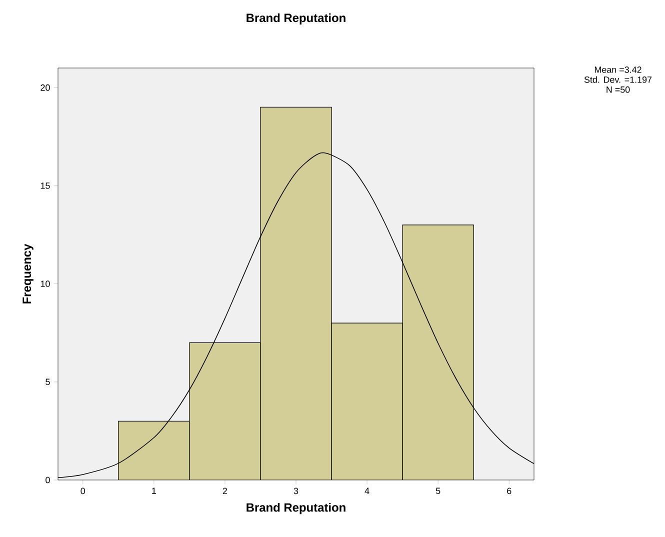 The width and height of the screenshot is (665, 537). What do you see at coordinates (45, 283) in the screenshot?
I see `y-tick-label: 10` at bounding box center [45, 283].